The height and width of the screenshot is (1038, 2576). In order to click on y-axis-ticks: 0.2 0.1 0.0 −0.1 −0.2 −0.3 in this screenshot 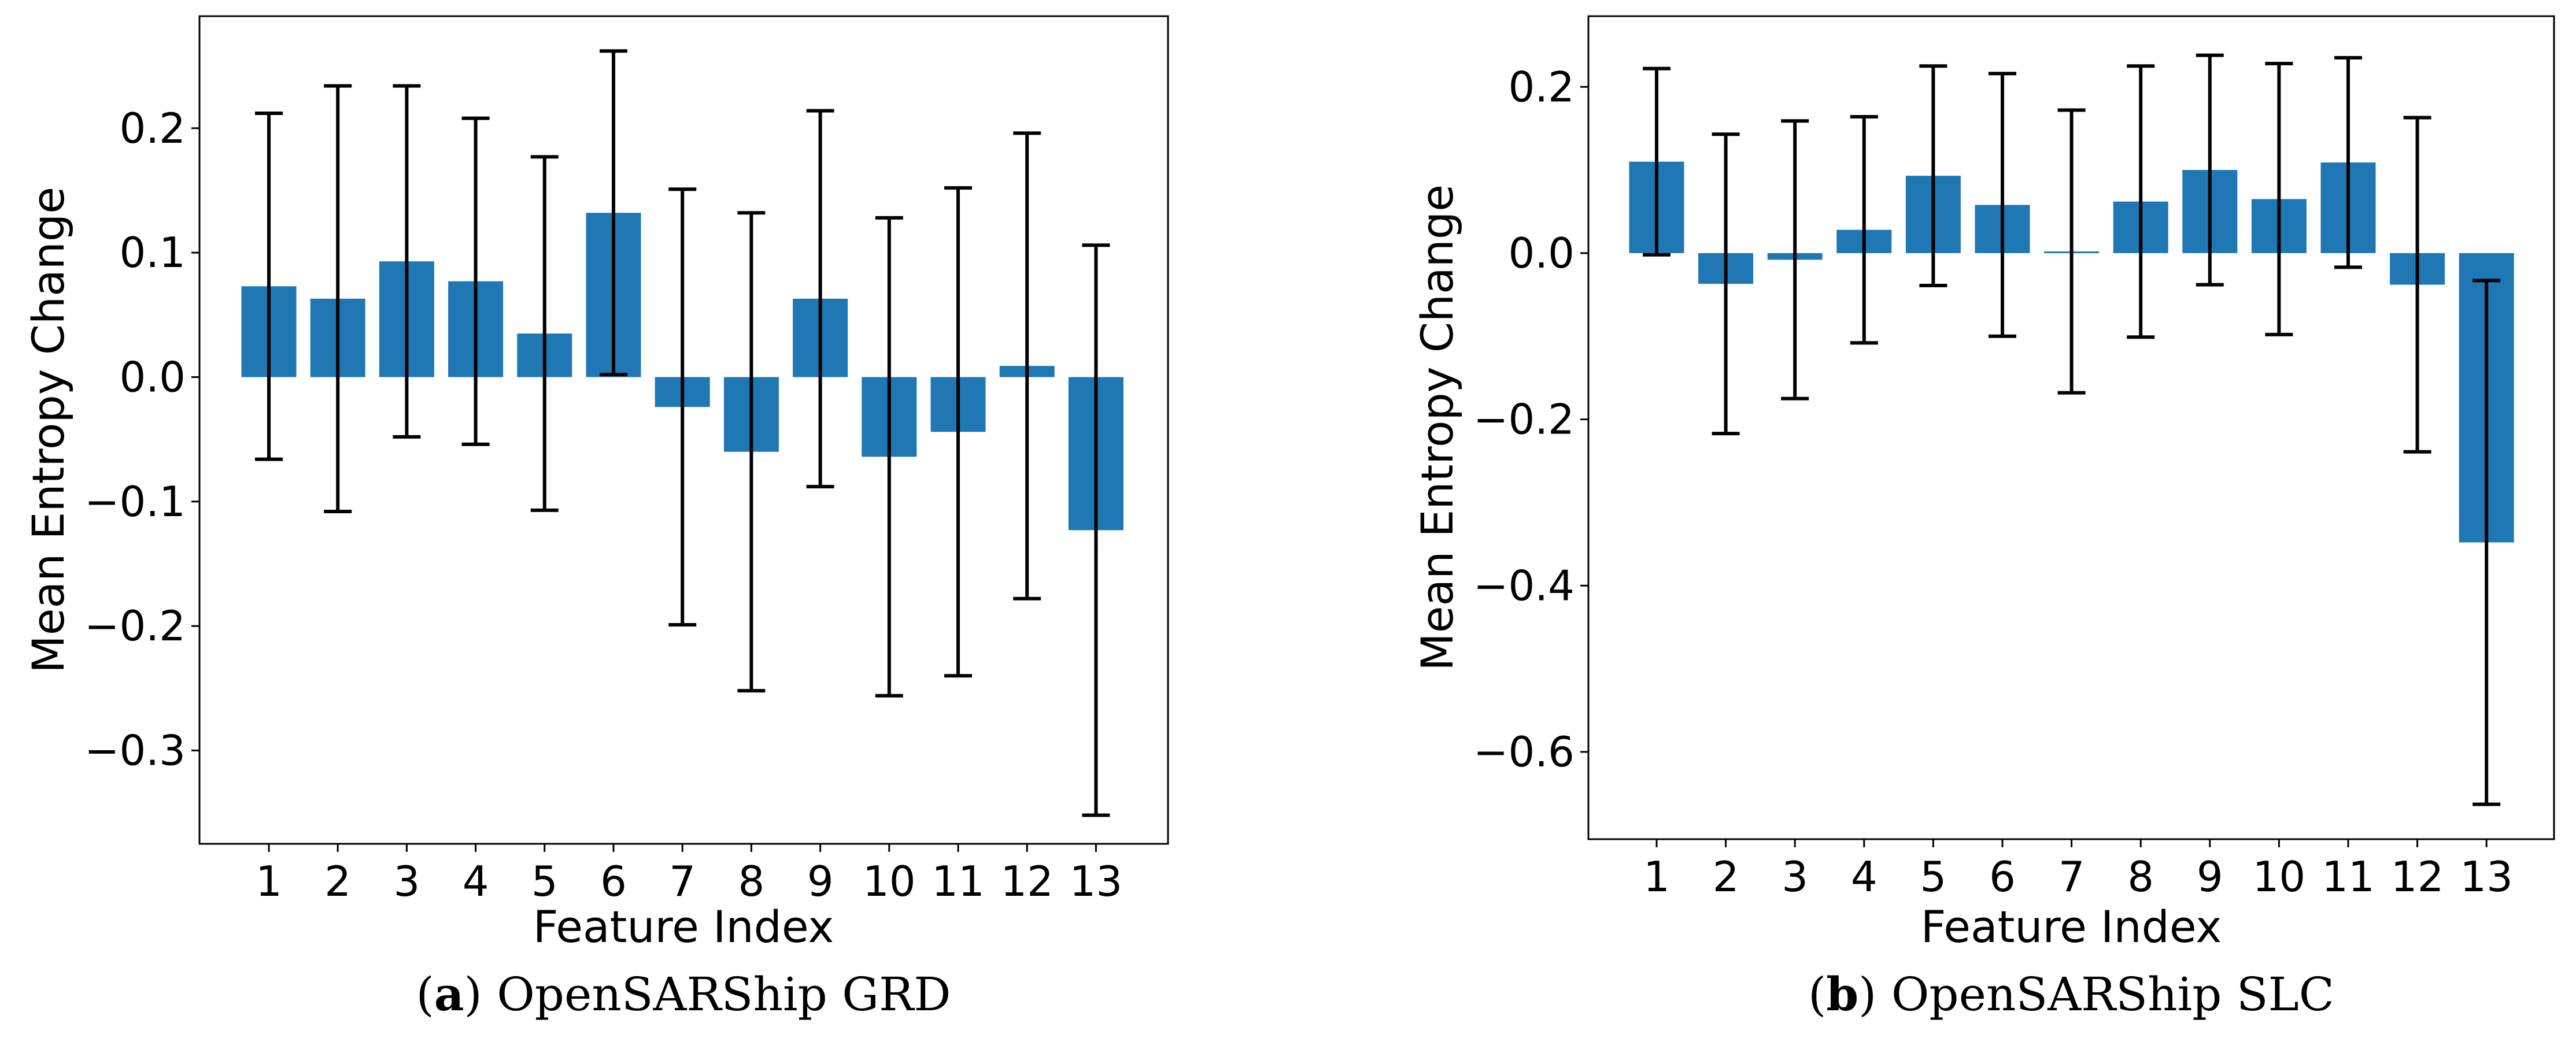, I will do `click(141, 439)`.